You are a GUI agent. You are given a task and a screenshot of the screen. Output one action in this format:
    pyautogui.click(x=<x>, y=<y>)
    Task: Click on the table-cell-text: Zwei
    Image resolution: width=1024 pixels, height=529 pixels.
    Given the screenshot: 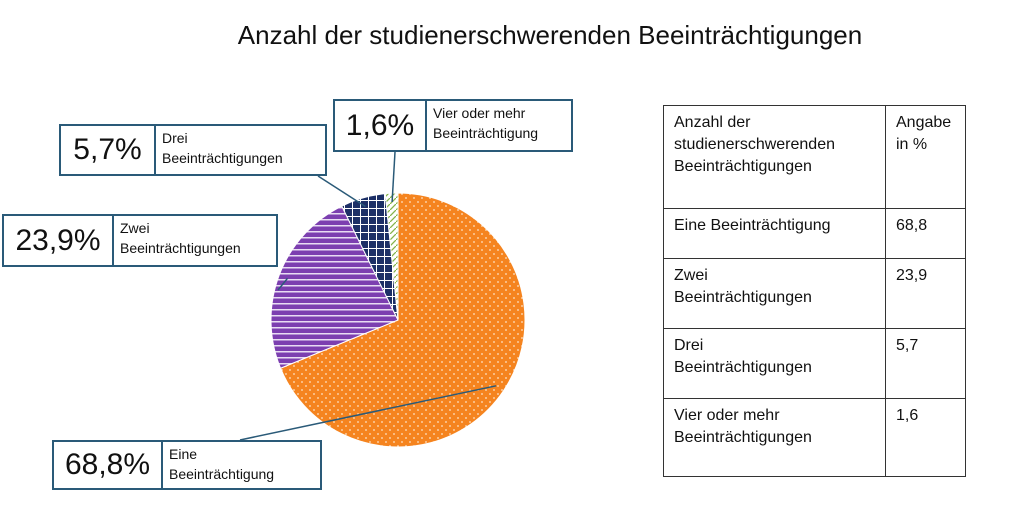 What is the action you would take?
    pyautogui.click(x=691, y=275)
    